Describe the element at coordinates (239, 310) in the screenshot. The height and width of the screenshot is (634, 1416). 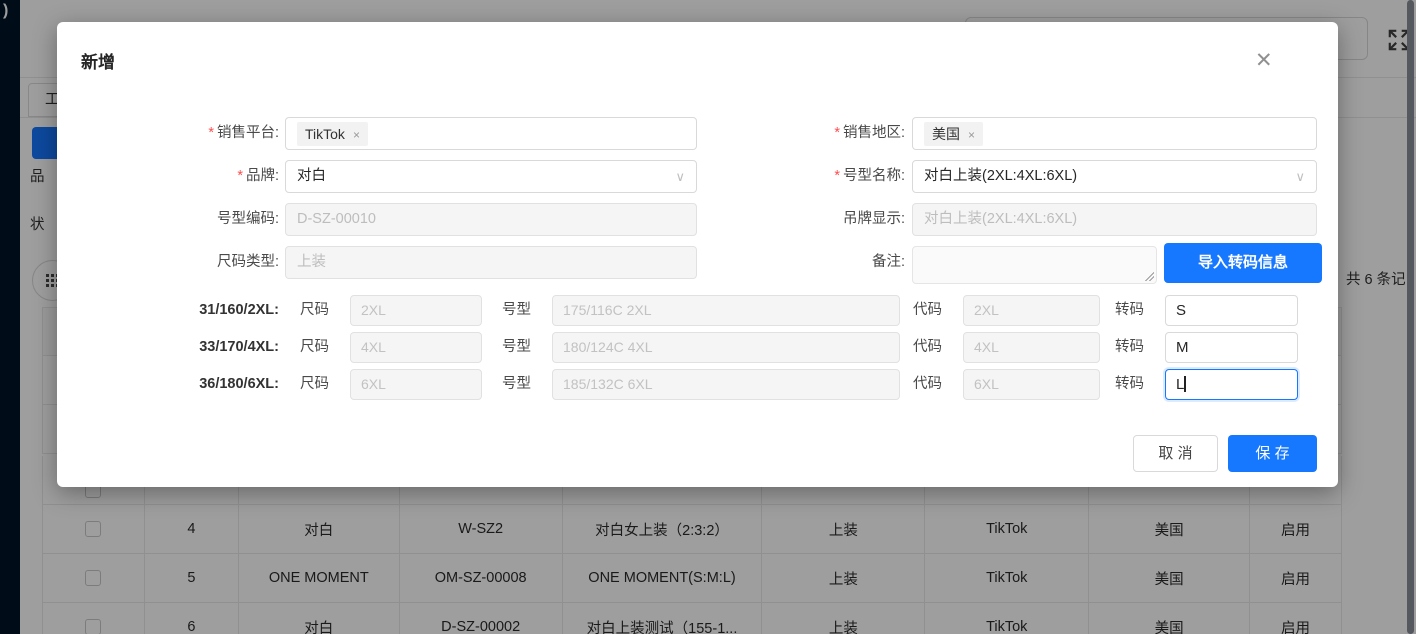
I see `size-row-label: 31/160/2XL:` at that location.